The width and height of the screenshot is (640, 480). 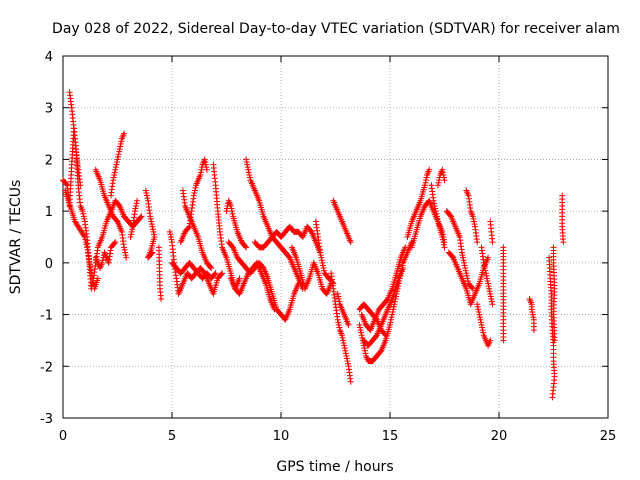 I want to click on y-tick-label: 2, so click(x=49, y=160).